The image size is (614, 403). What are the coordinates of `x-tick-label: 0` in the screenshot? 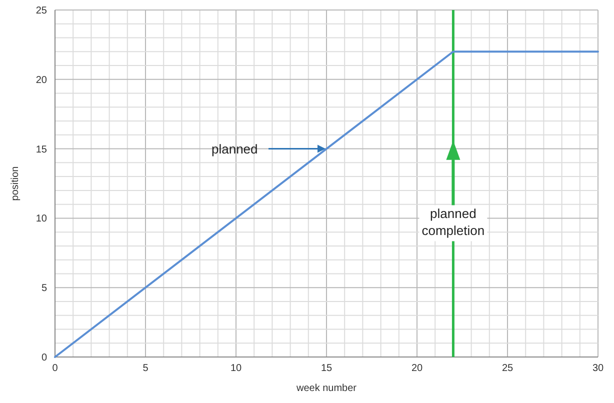 It's located at (55, 368).